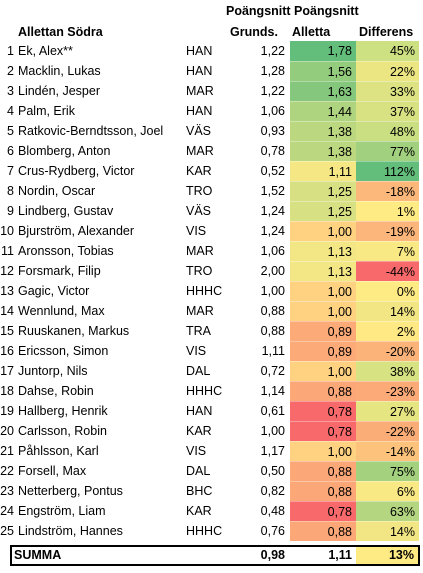 Image resolution: width=423 pixels, height=573 pixels. Describe the element at coordinates (272, 511) in the screenshot. I see `grunds-cell: 0,48` at that location.